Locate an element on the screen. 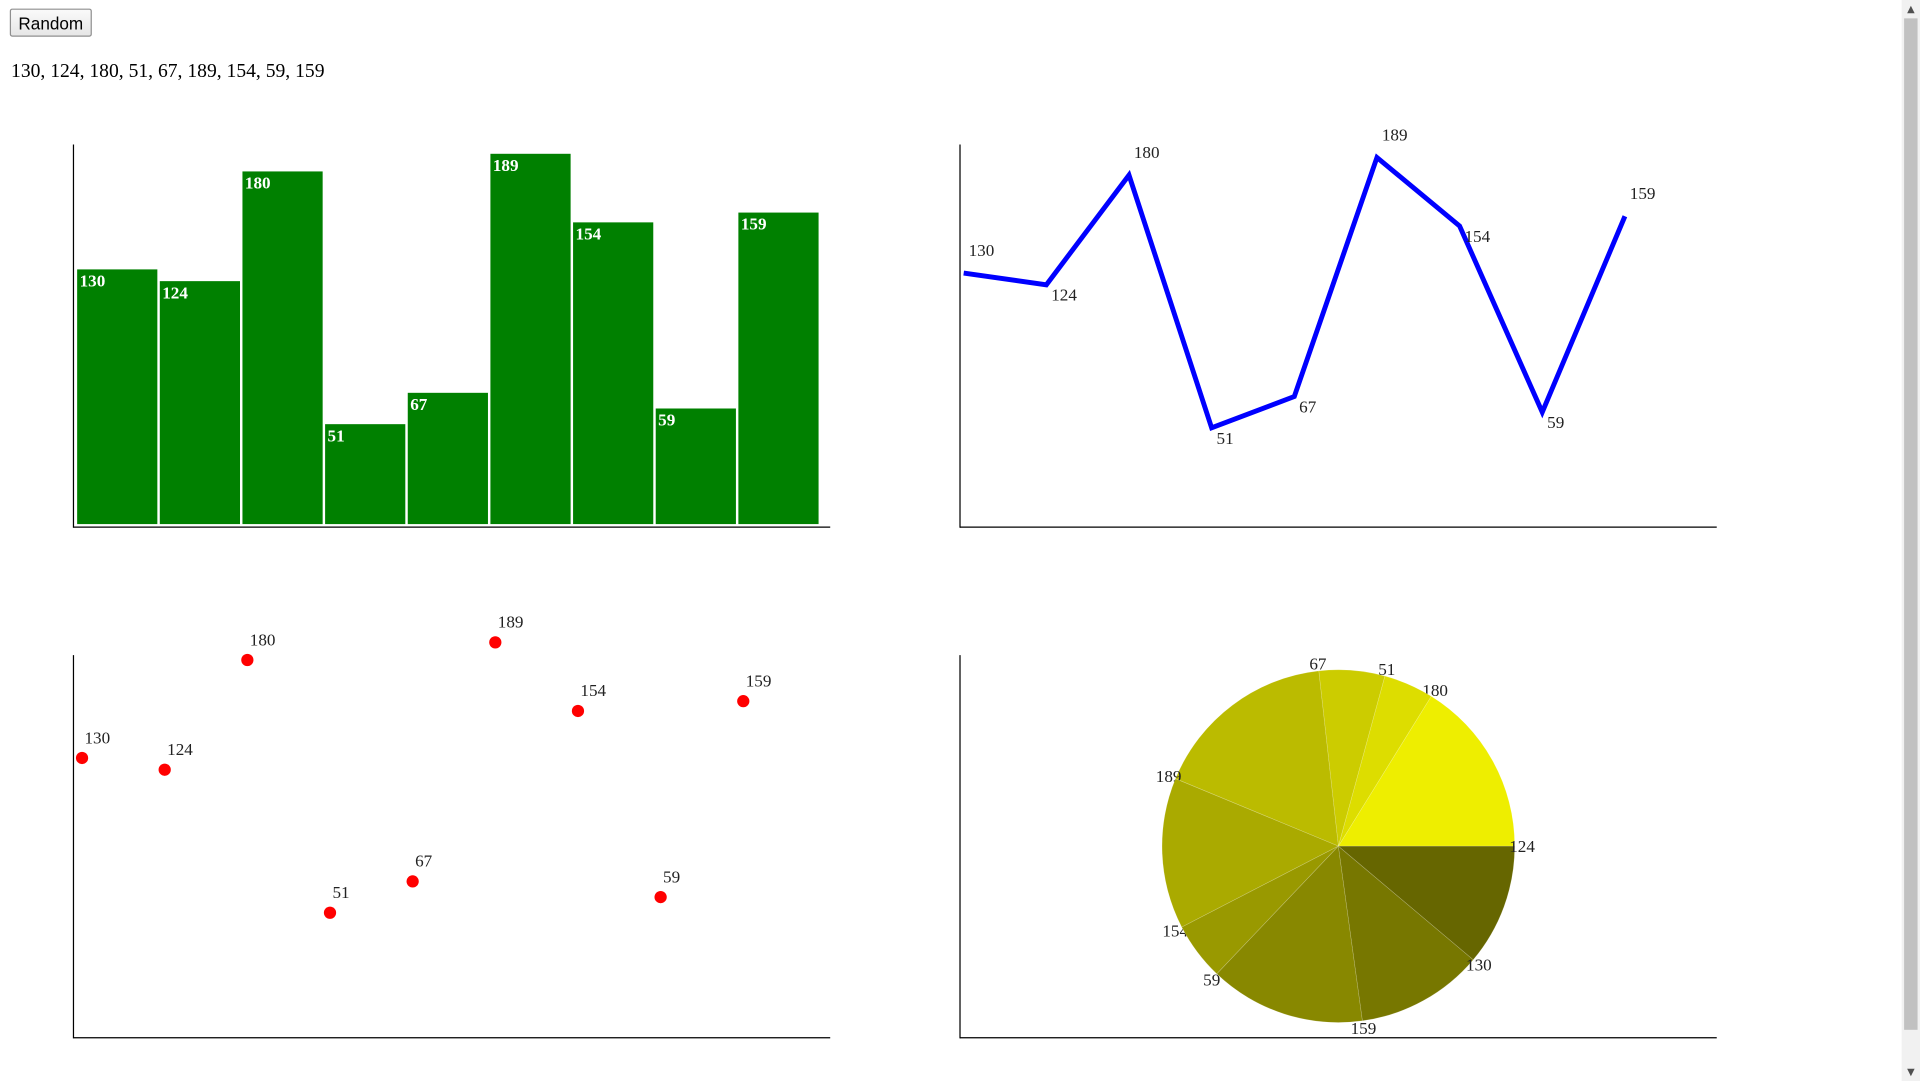 Image resolution: width=1920 pixels, height=1081 pixels. line-point-label: 154 is located at coordinates (1478, 236).